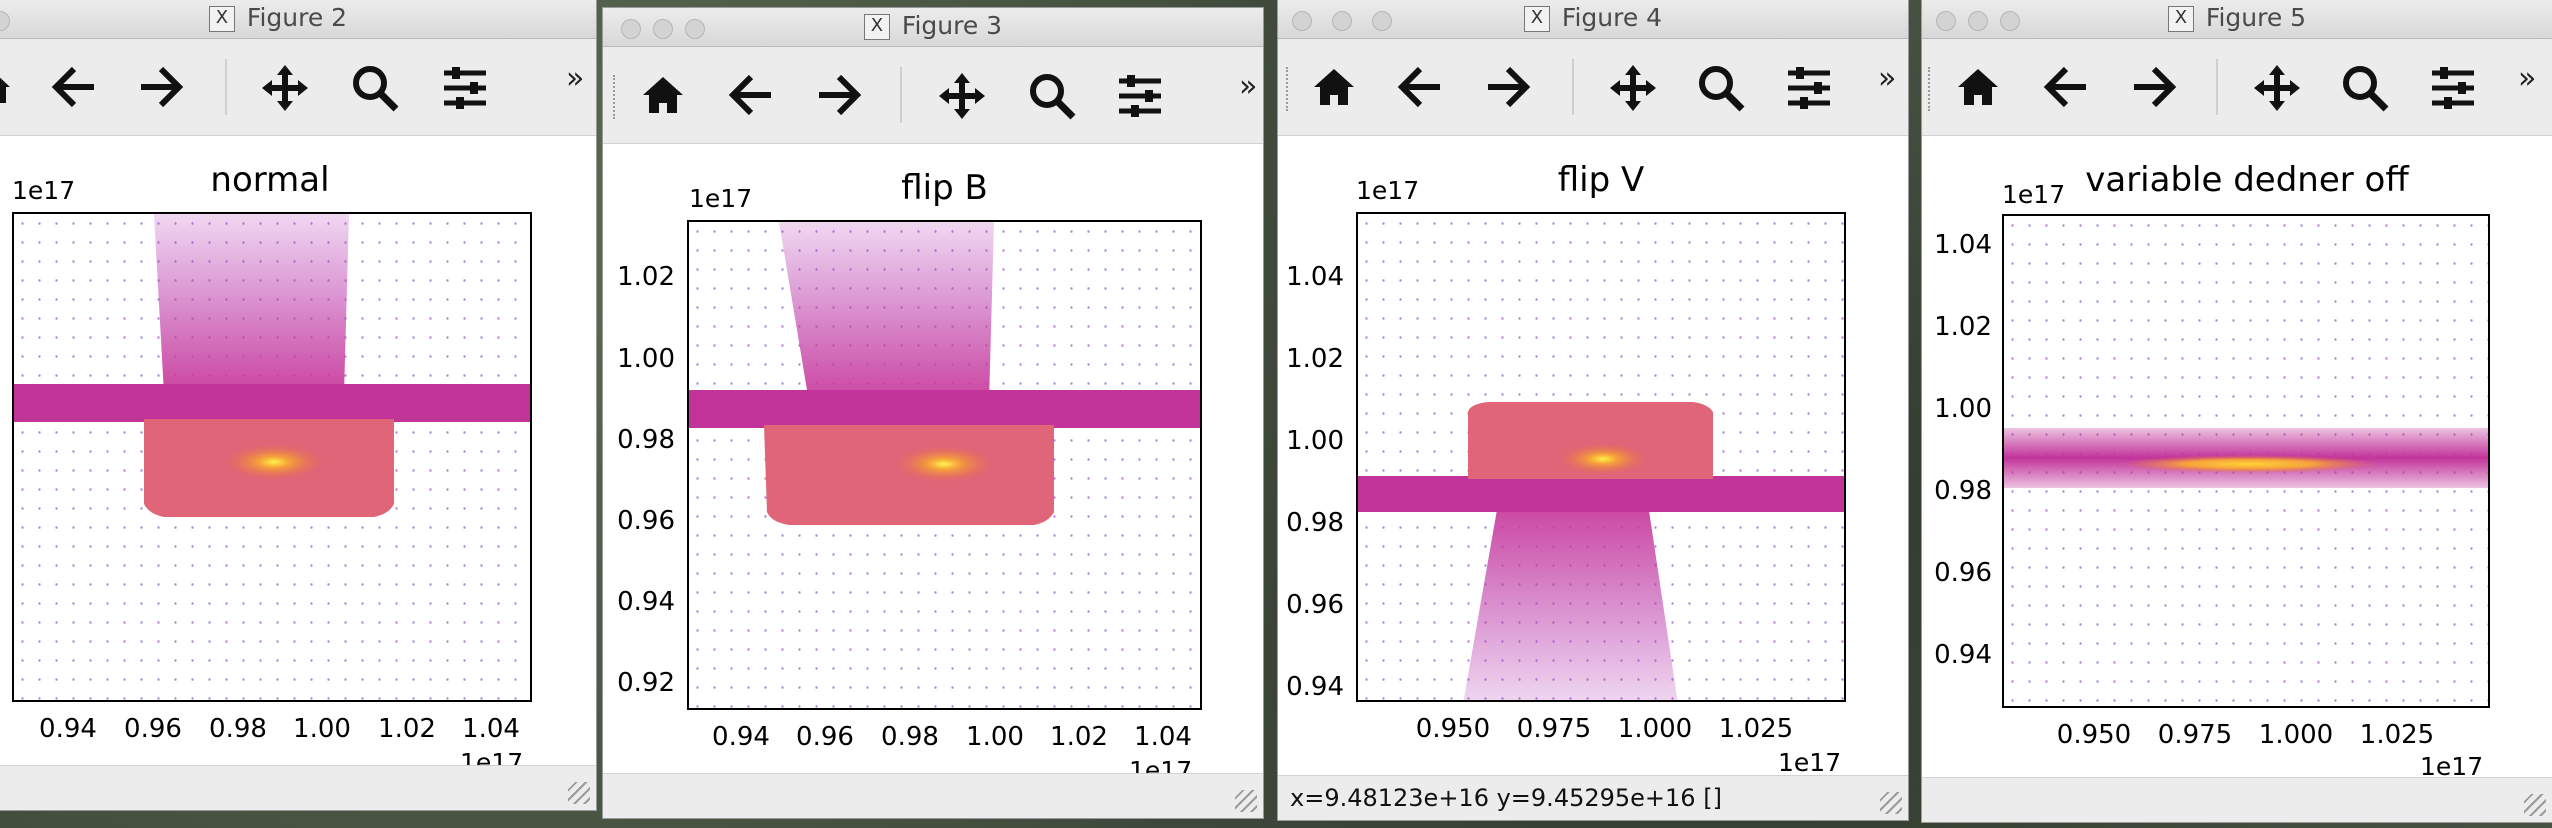 The height and width of the screenshot is (828, 2552). Describe the element at coordinates (1315, 277) in the screenshot. I see `y-tick-label: 1.04` at that location.